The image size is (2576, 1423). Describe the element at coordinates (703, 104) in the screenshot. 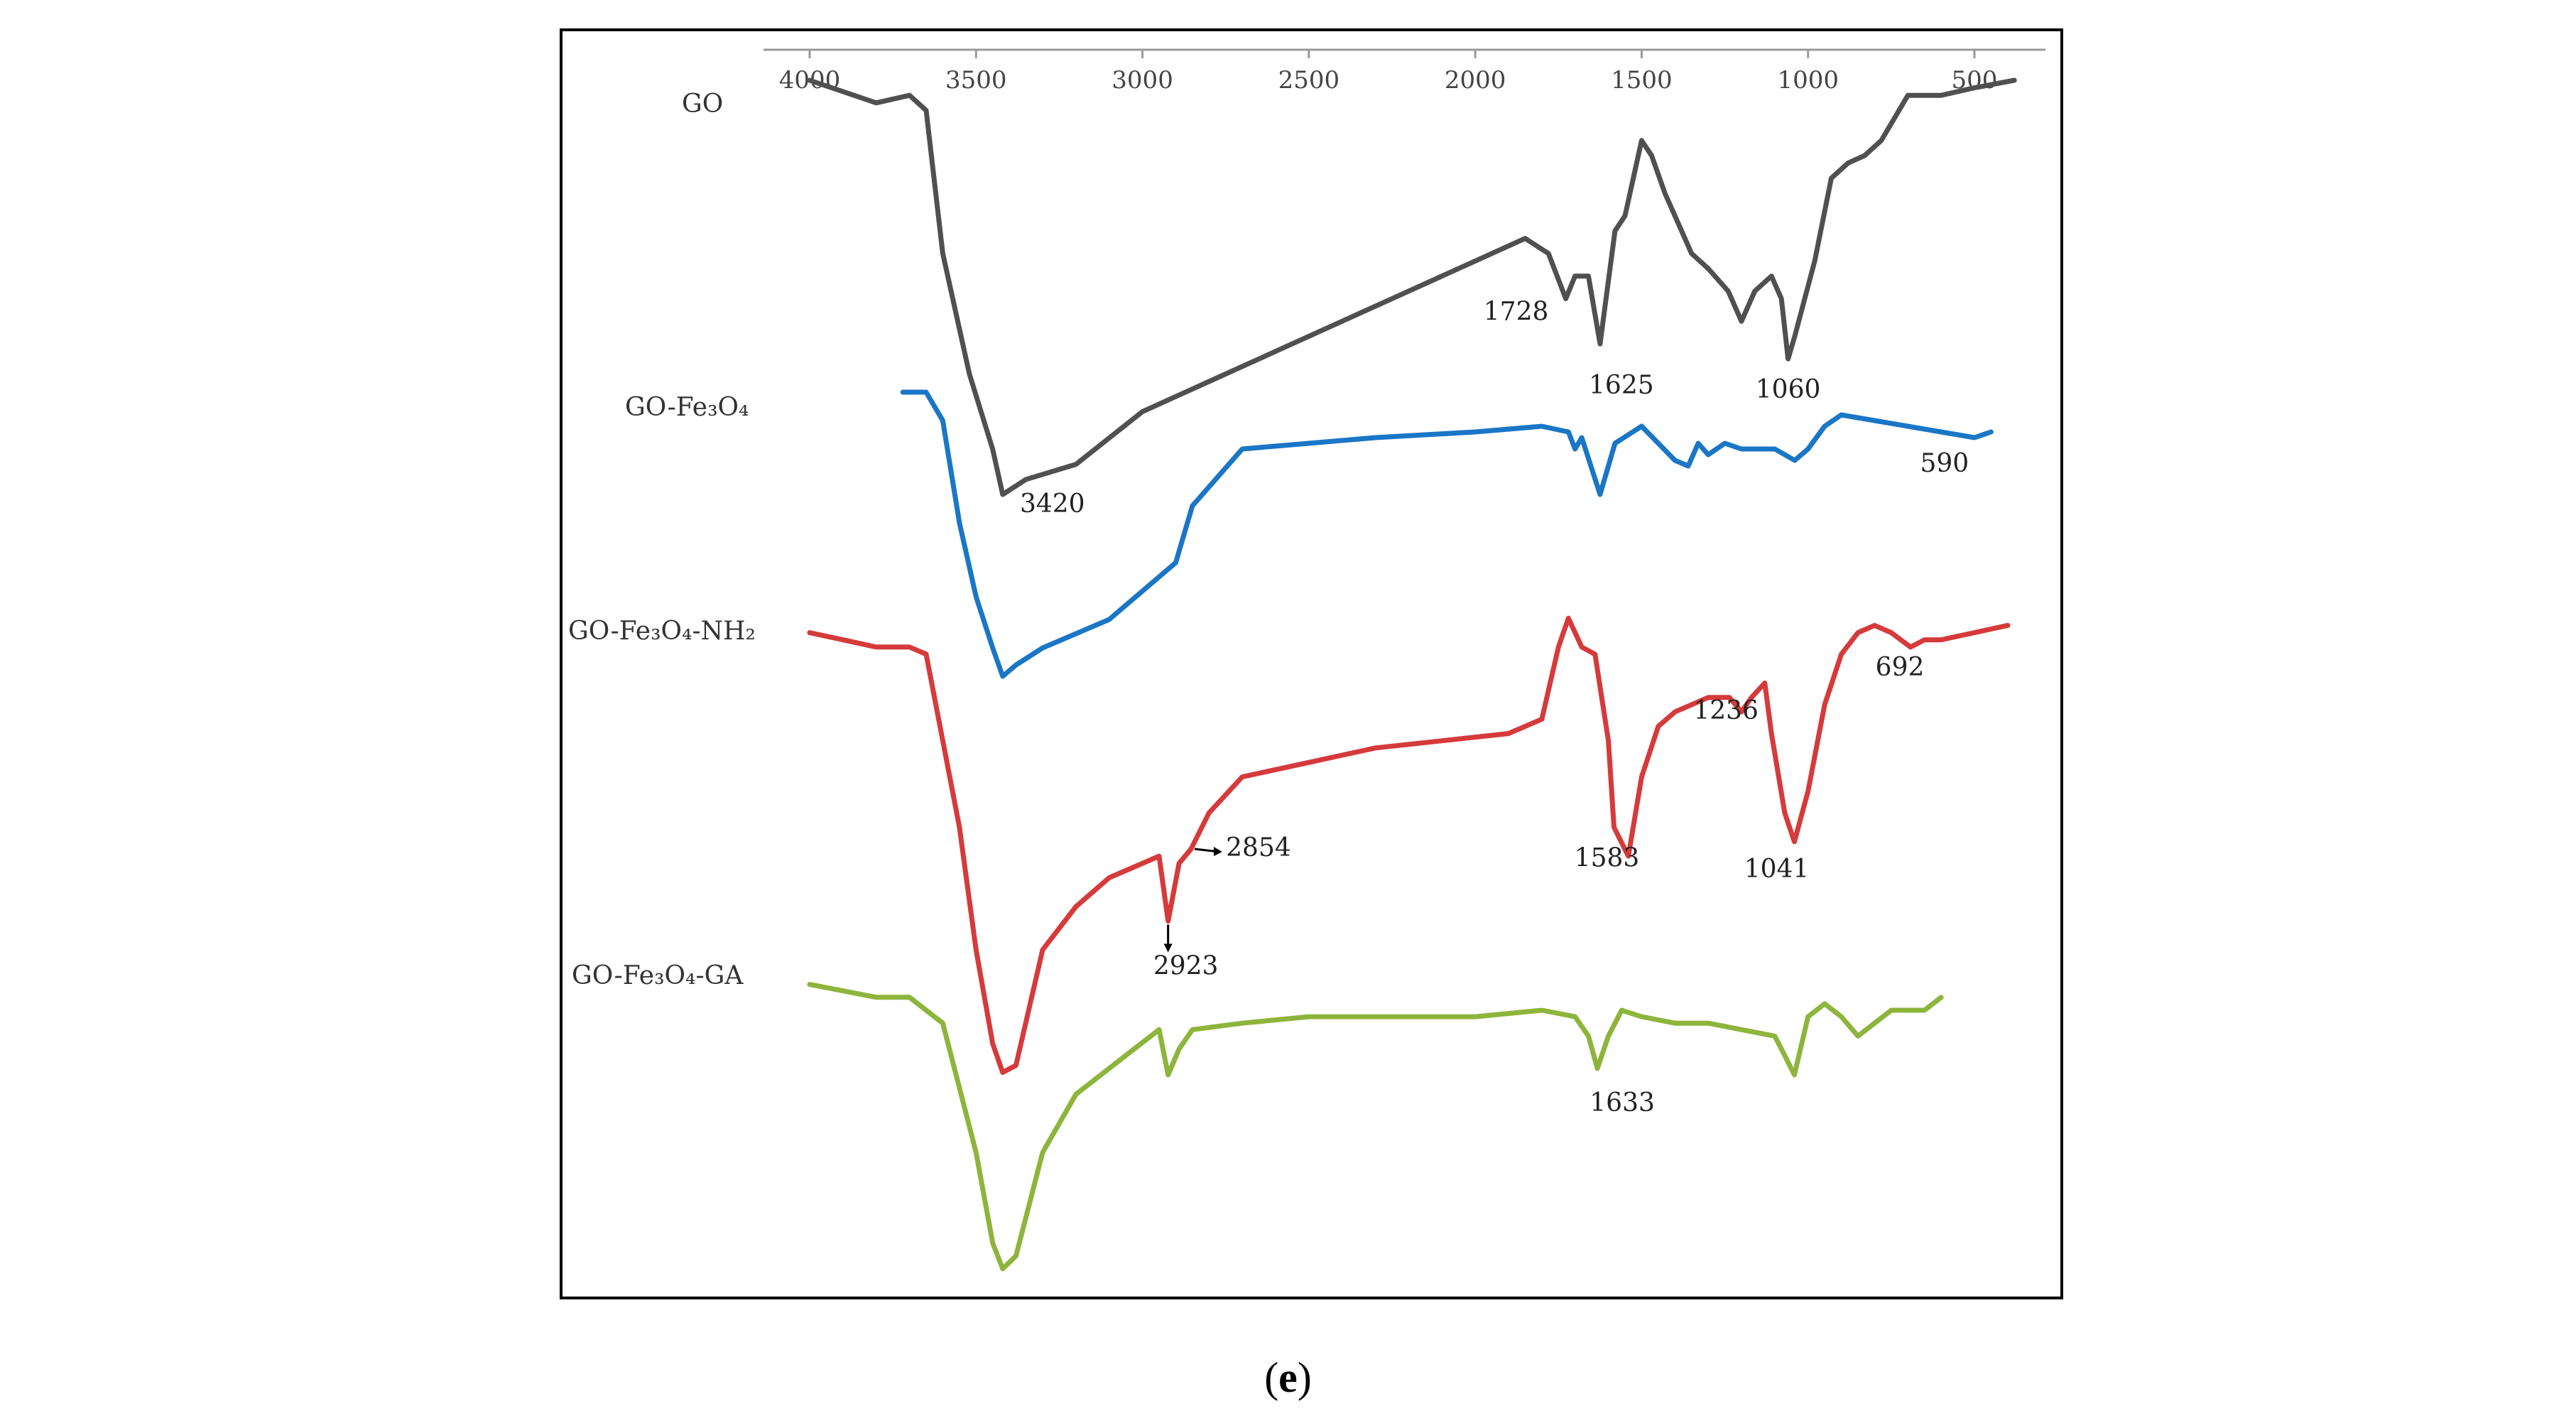

I see `series-label-go: GO` at that location.